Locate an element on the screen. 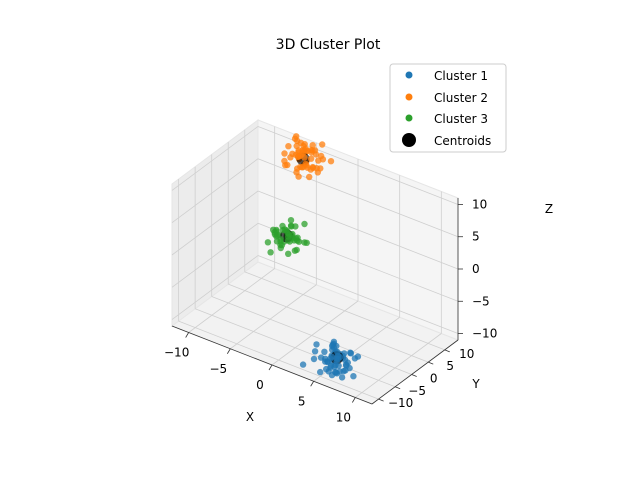 This screenshot has width=640, height=480. y-tick-label-2: 0 is located at coordinates (434, 378).